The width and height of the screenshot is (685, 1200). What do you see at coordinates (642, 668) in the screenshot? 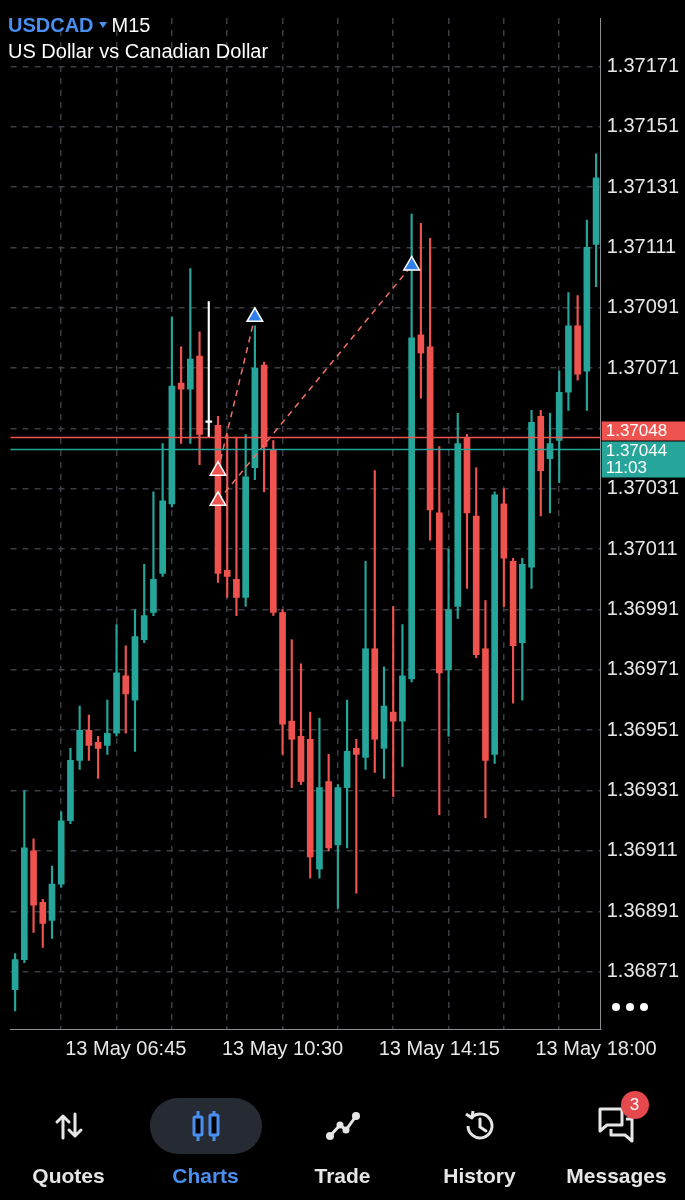
I see `y-tick-label: 1.36971` at bounding box center [642, 668].